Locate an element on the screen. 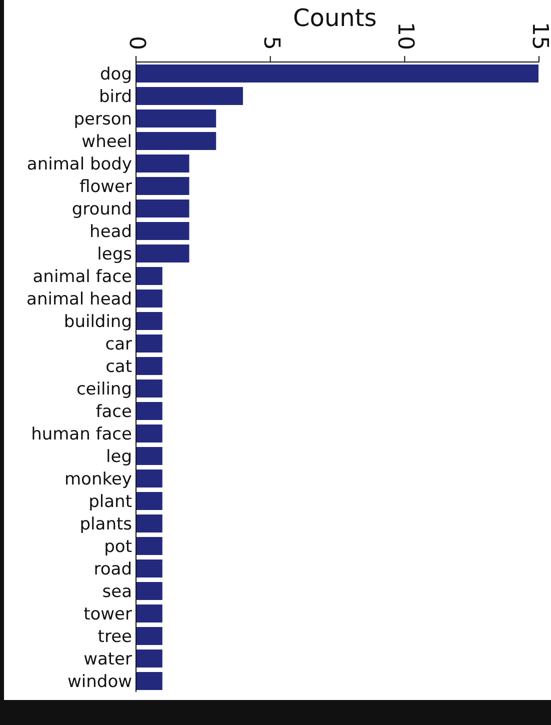 This screenshot has width=551, height=725. y-tick-label: animal head is located at coordinates (79, 299).